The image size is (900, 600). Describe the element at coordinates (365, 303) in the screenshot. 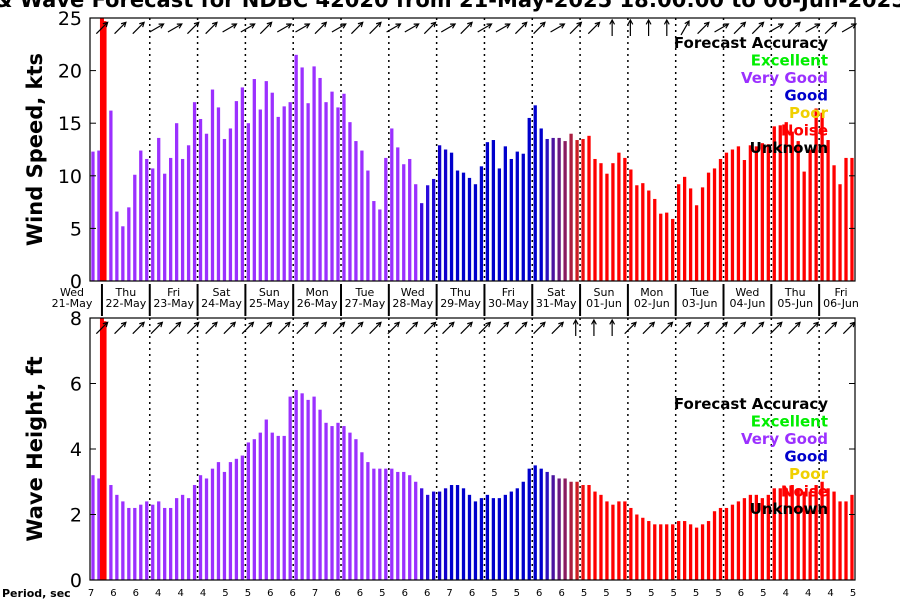

I see `day-date-label: 27-May` at that location.